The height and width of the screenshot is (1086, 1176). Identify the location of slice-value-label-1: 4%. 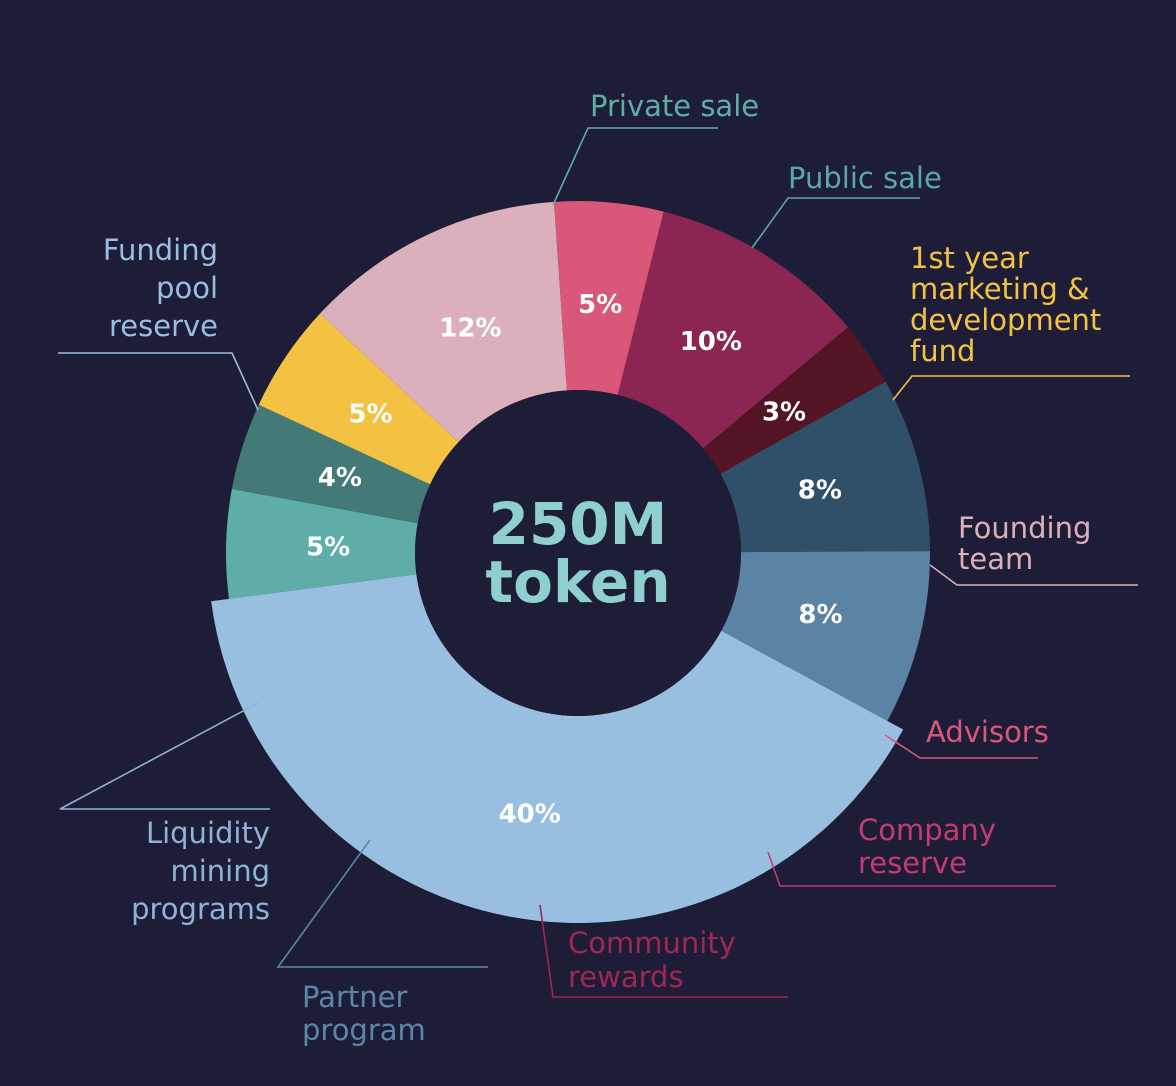
(340, 478).